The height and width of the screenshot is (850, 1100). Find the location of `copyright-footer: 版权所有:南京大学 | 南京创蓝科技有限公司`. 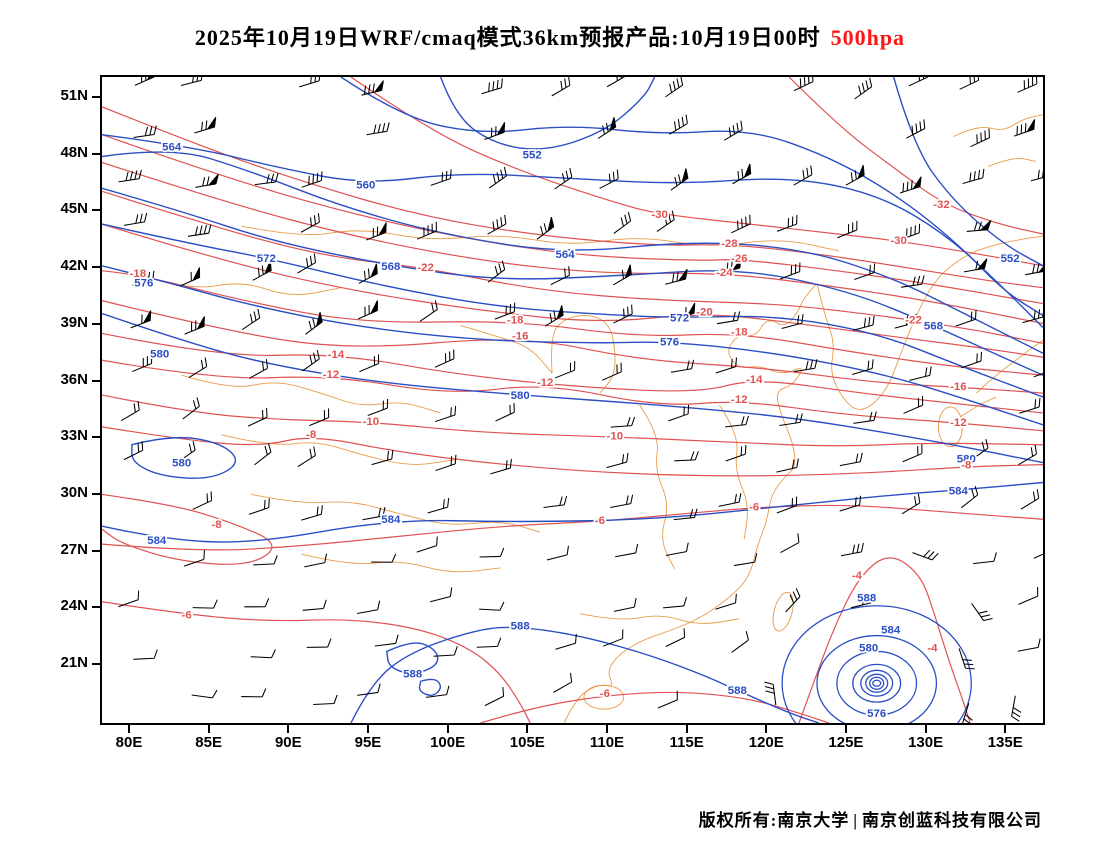

copyright-footer: 版权所有:南京大学 | 南京创蓝科技有限公司 is located at coordinates (870, 818).